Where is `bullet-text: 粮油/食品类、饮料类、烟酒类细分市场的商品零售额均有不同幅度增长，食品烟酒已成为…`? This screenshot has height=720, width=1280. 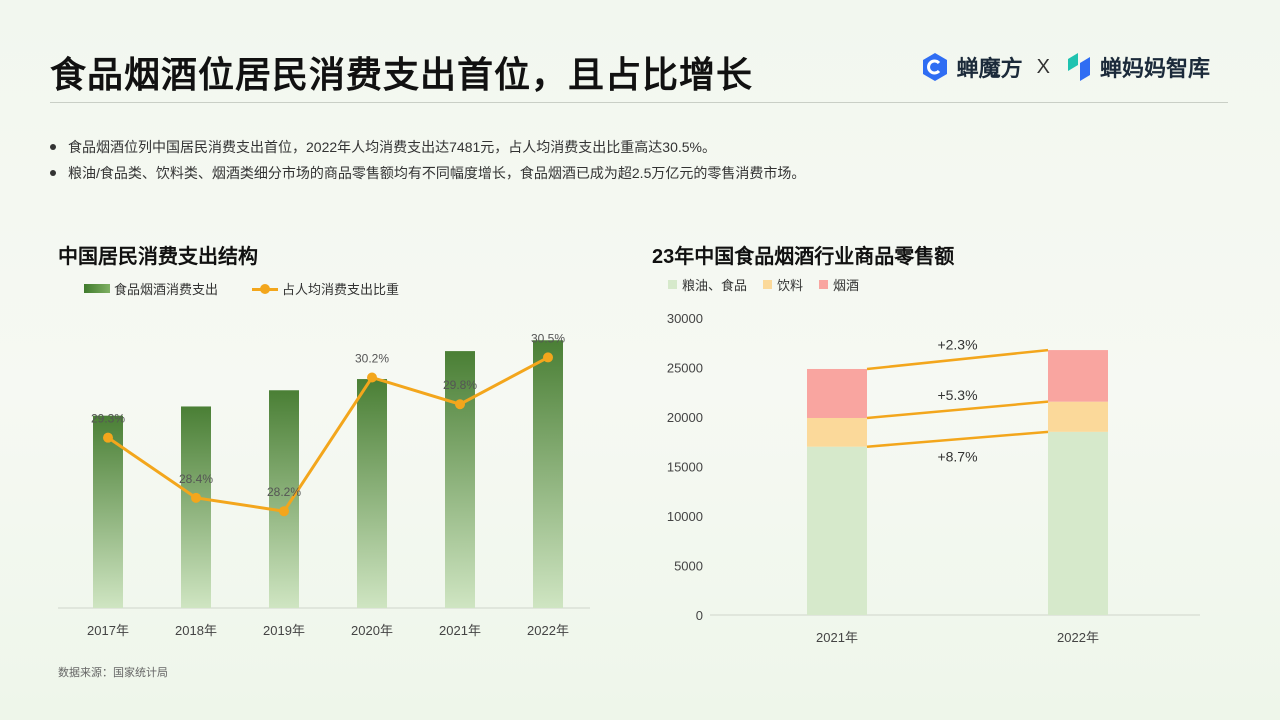 bullet-text: 粮油/食品类、饮料类、烟酒类细分市场的商品零售额均有不同幅度增长，食品烟酒已成为… is located at coordinates (437, 173).